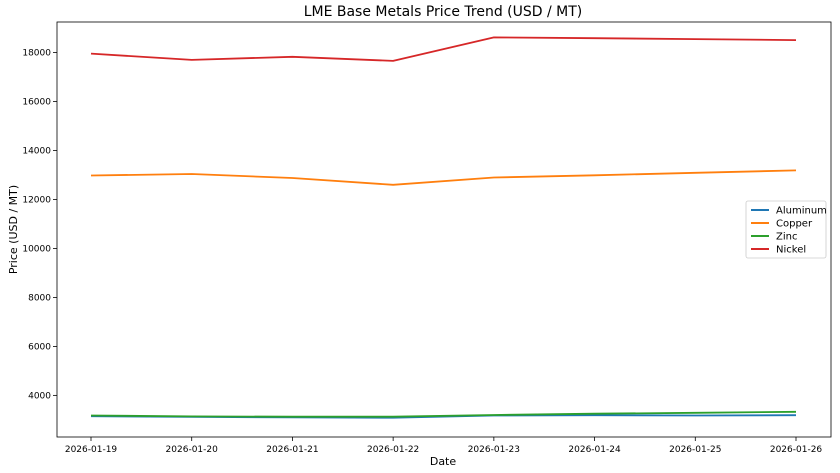  I want to click on series-line-copper, so click(443, 177).